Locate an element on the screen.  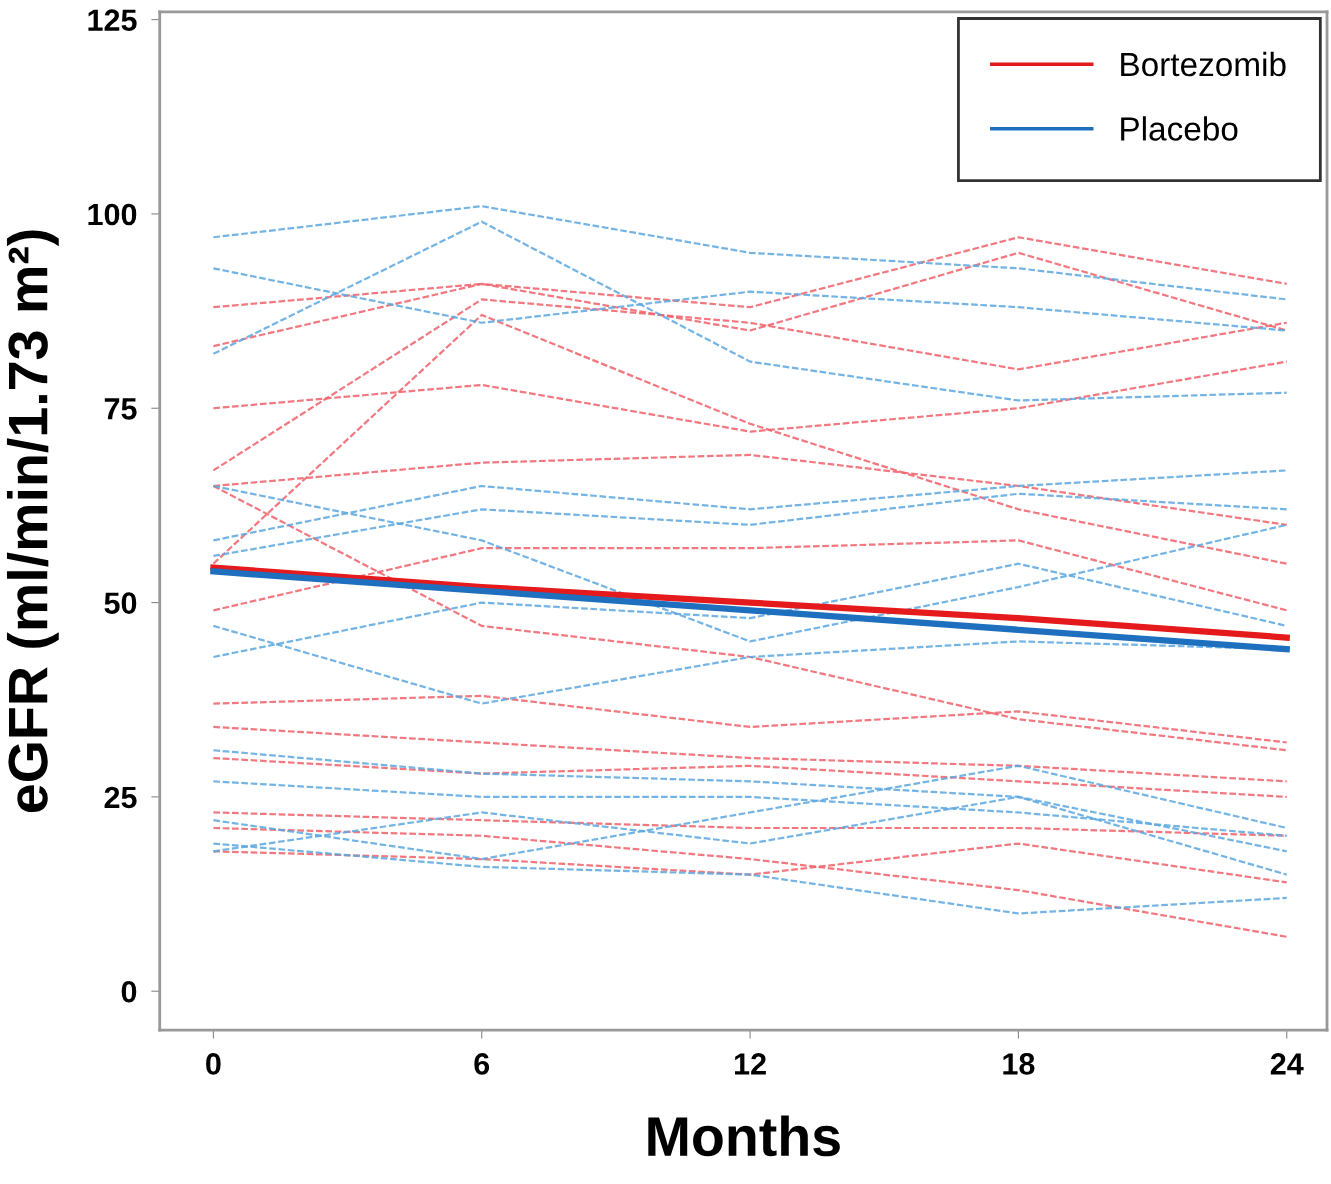
y-tick-label: 75 is located at coordinates (120, 409).